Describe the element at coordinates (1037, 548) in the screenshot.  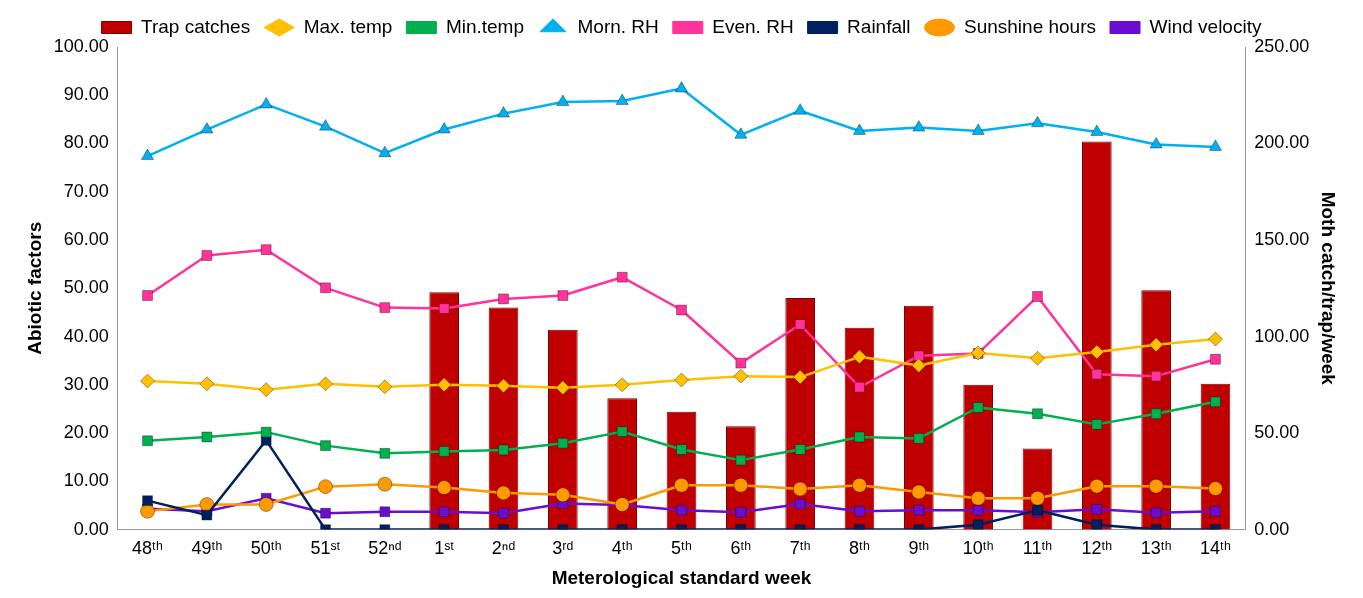
I see `x-tick-label: 11ᵗʰ` at that location.